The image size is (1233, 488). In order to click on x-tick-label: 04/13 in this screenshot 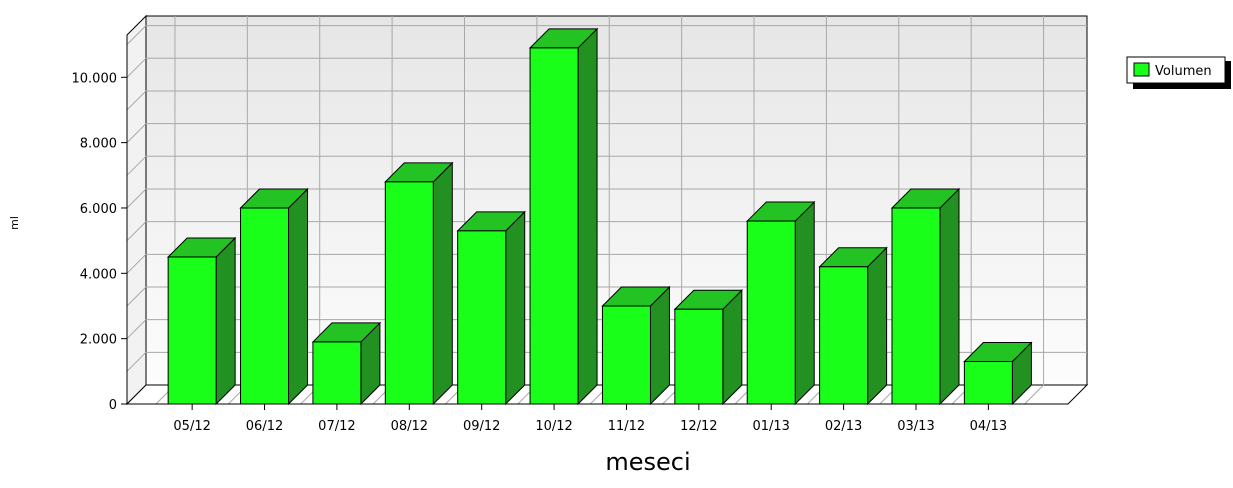, I will do `click(988, 426)`.